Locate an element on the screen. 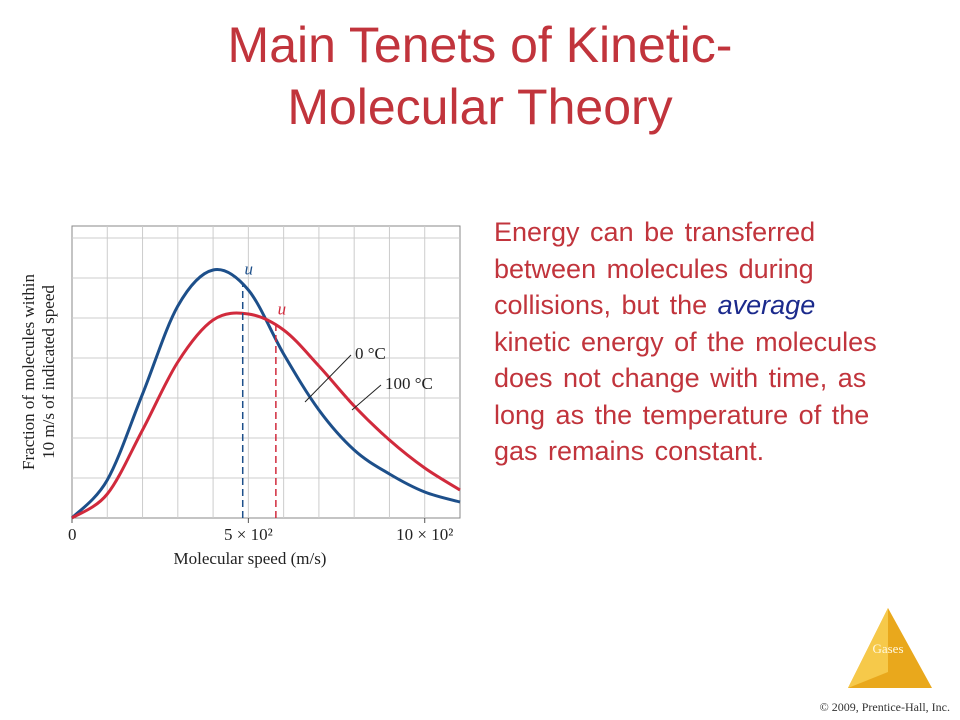 The height and width of the screenshot is (720, 960). y-axis-label: 10 m/s of indicated speed is located at coordinates (48, 372).